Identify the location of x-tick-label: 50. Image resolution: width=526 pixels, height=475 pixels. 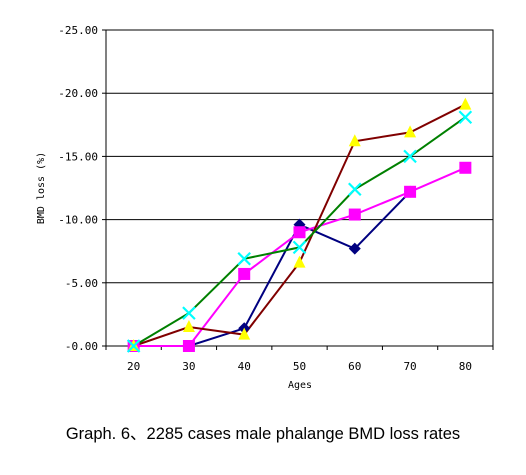
(299, 366).